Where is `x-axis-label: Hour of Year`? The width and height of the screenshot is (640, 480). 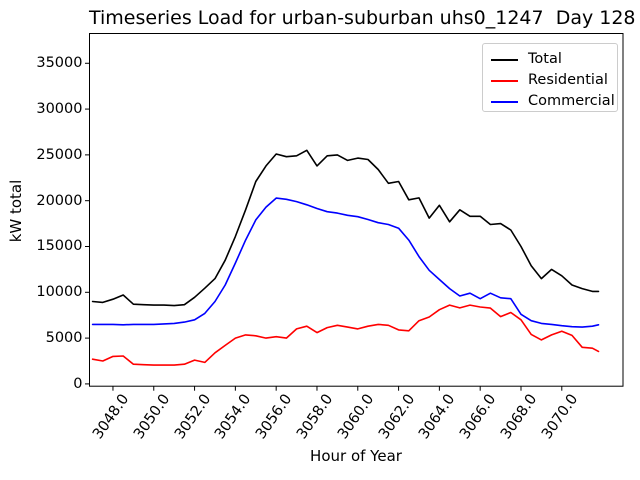
x-axis-label: Hour of Year is located at coordinates (356, 456).